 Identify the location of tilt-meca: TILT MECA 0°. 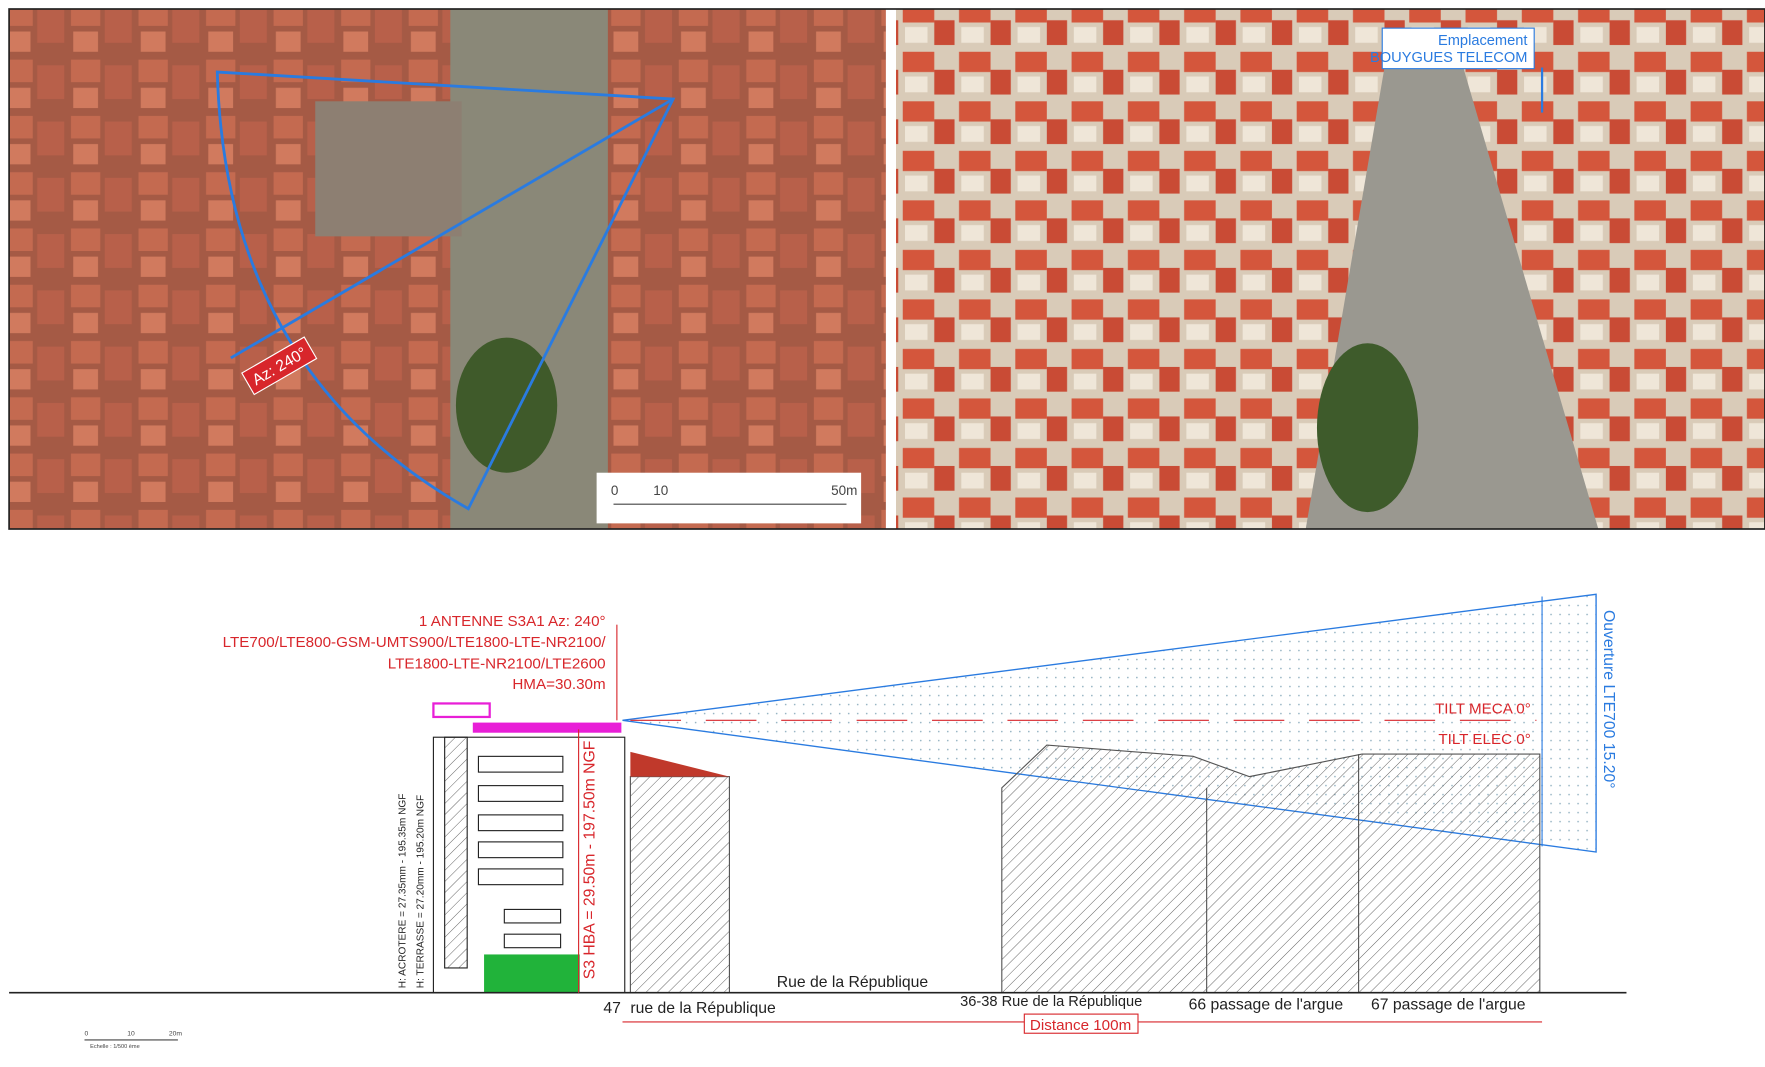
(1483, 709).